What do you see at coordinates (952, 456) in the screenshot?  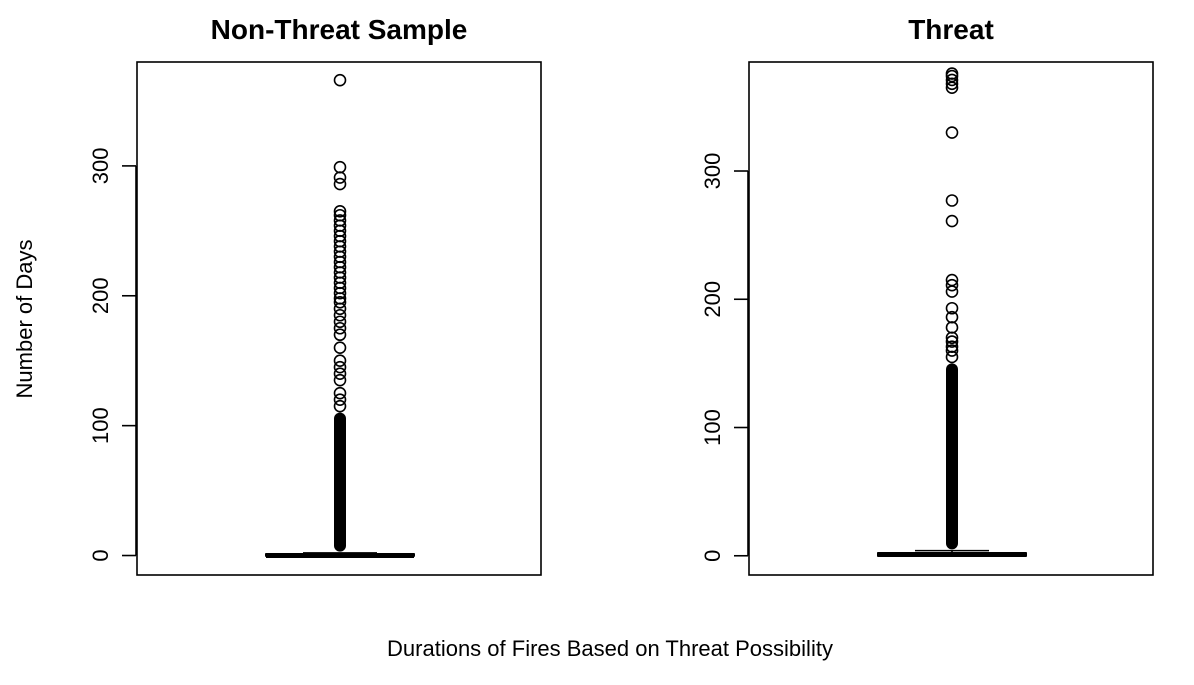 I see `threat-outlier-band` at bounding box center [952, 456].